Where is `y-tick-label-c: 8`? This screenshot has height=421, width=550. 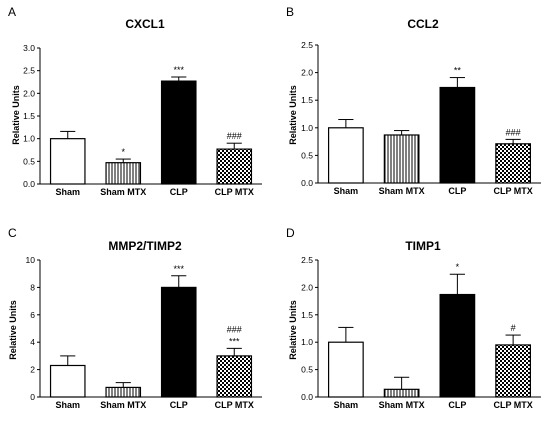 y-tick-label-c: 8 is located at coordinates (32, 287).